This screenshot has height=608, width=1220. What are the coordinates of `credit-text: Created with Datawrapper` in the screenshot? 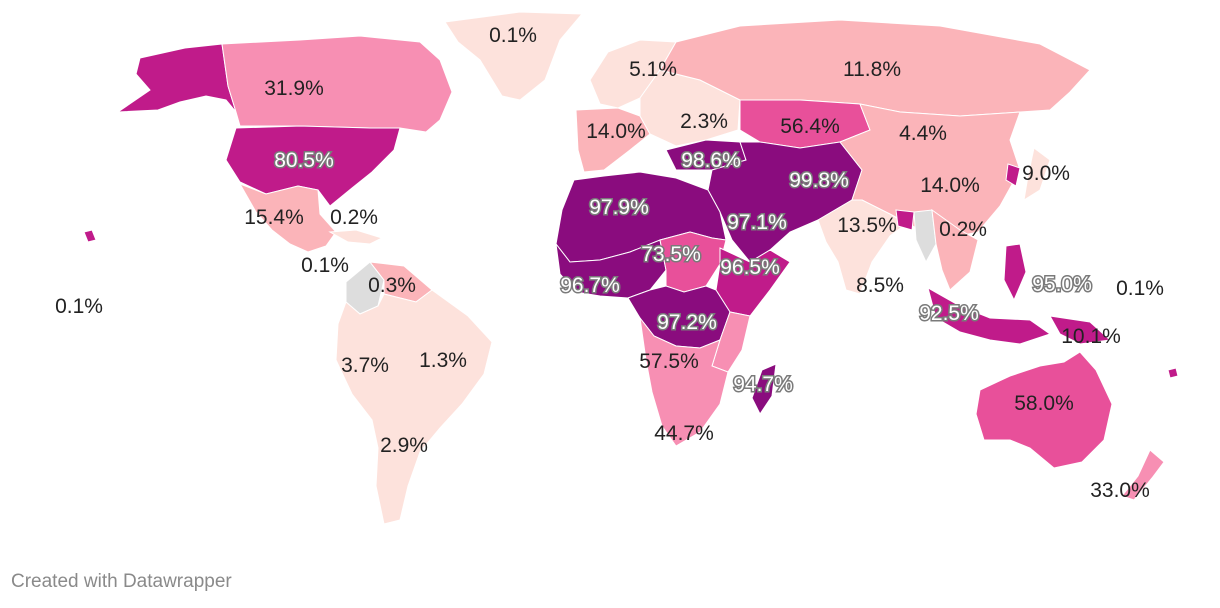 It's located at (121, 581).